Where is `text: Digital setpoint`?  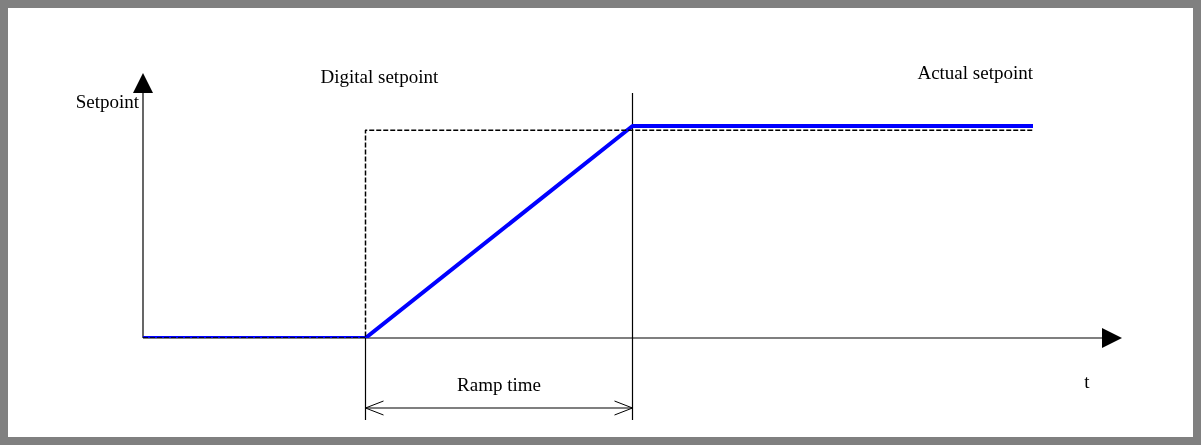 text: Digital setpoint is located at coordinates (379, 77).